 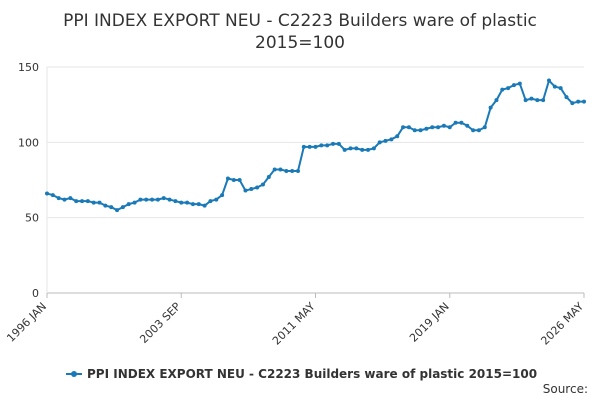 I want to click on chart-subtitle: 2015=100, so click(x=300, y=43).